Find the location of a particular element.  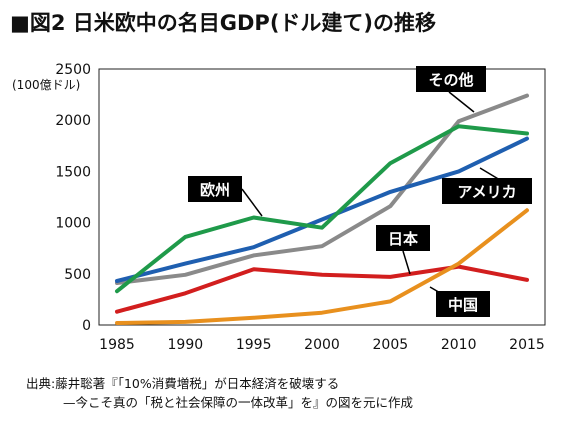

x-axis: 1985 1990 1995 2000 2005 2010 2015 is located at coordinates (322, 345).